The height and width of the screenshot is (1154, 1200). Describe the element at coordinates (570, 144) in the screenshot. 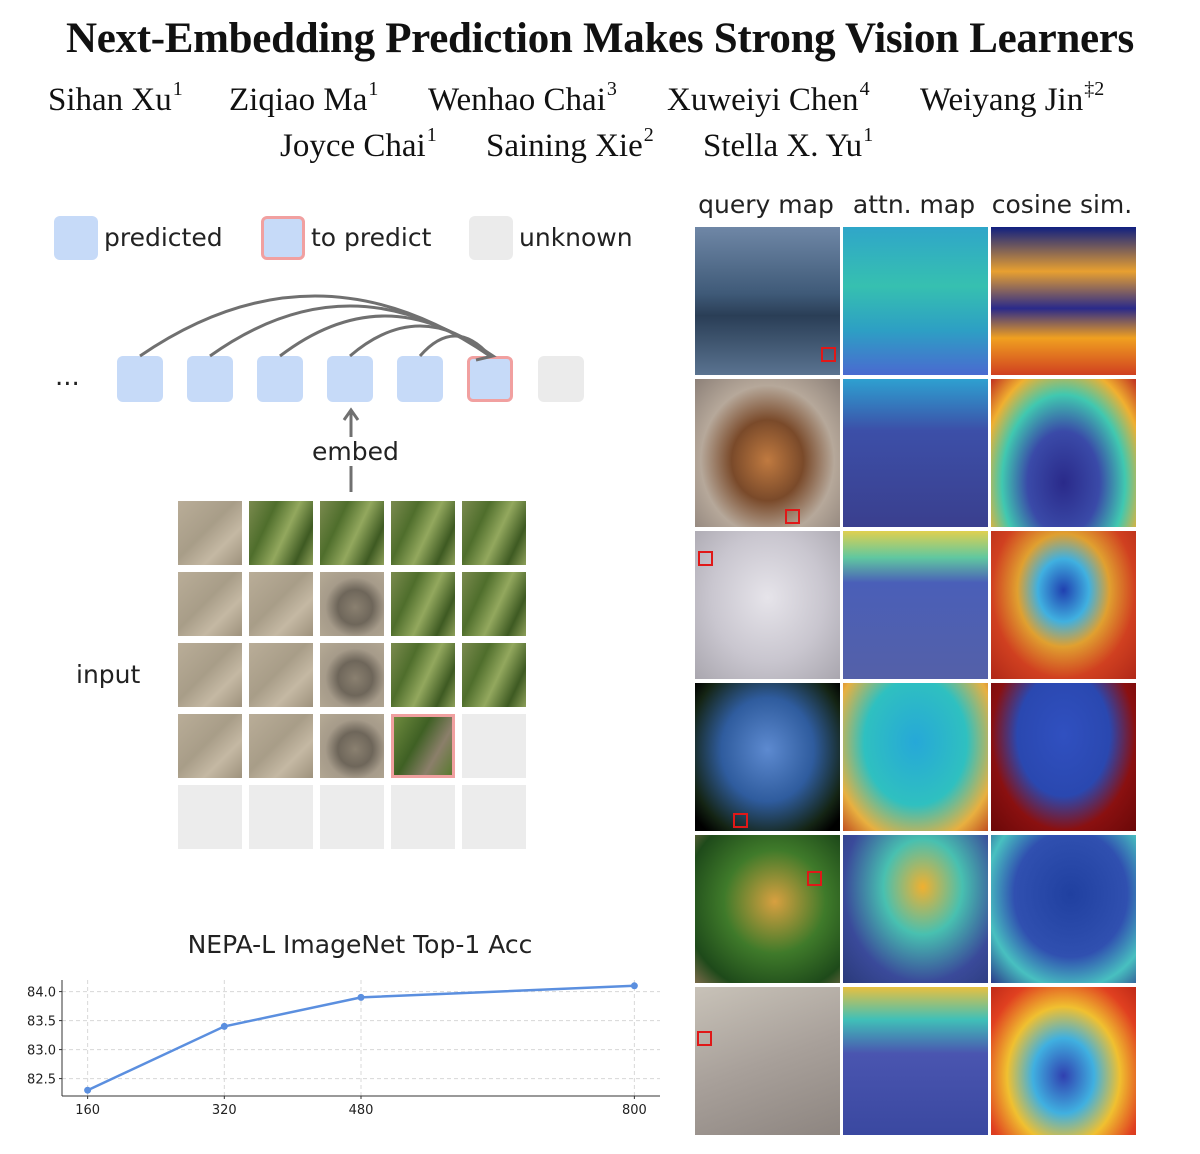

I see `author: Saining Xie2` at that location.